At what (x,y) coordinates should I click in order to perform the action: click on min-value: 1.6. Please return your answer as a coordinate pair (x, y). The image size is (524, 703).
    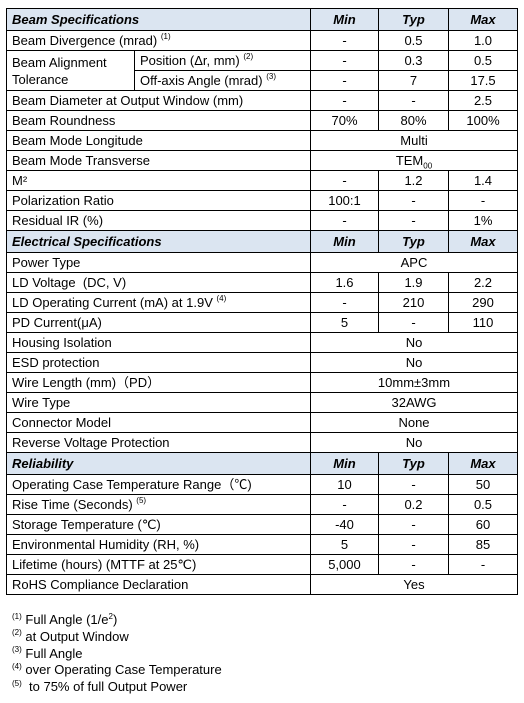
    Looking at the image, I should click on (344, 282).